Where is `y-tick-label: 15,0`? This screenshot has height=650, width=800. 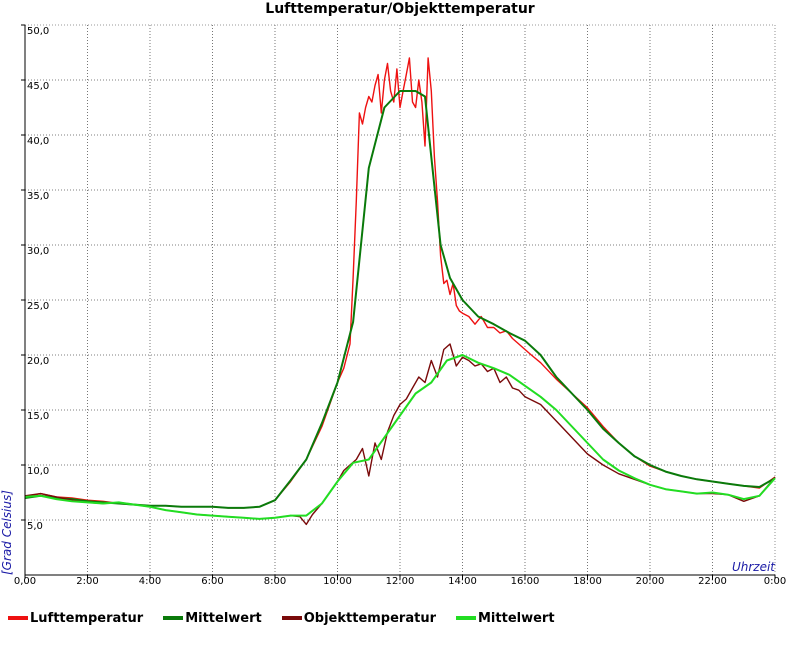 y-tick-label: 15,0 is located at coordinates (38, 416).